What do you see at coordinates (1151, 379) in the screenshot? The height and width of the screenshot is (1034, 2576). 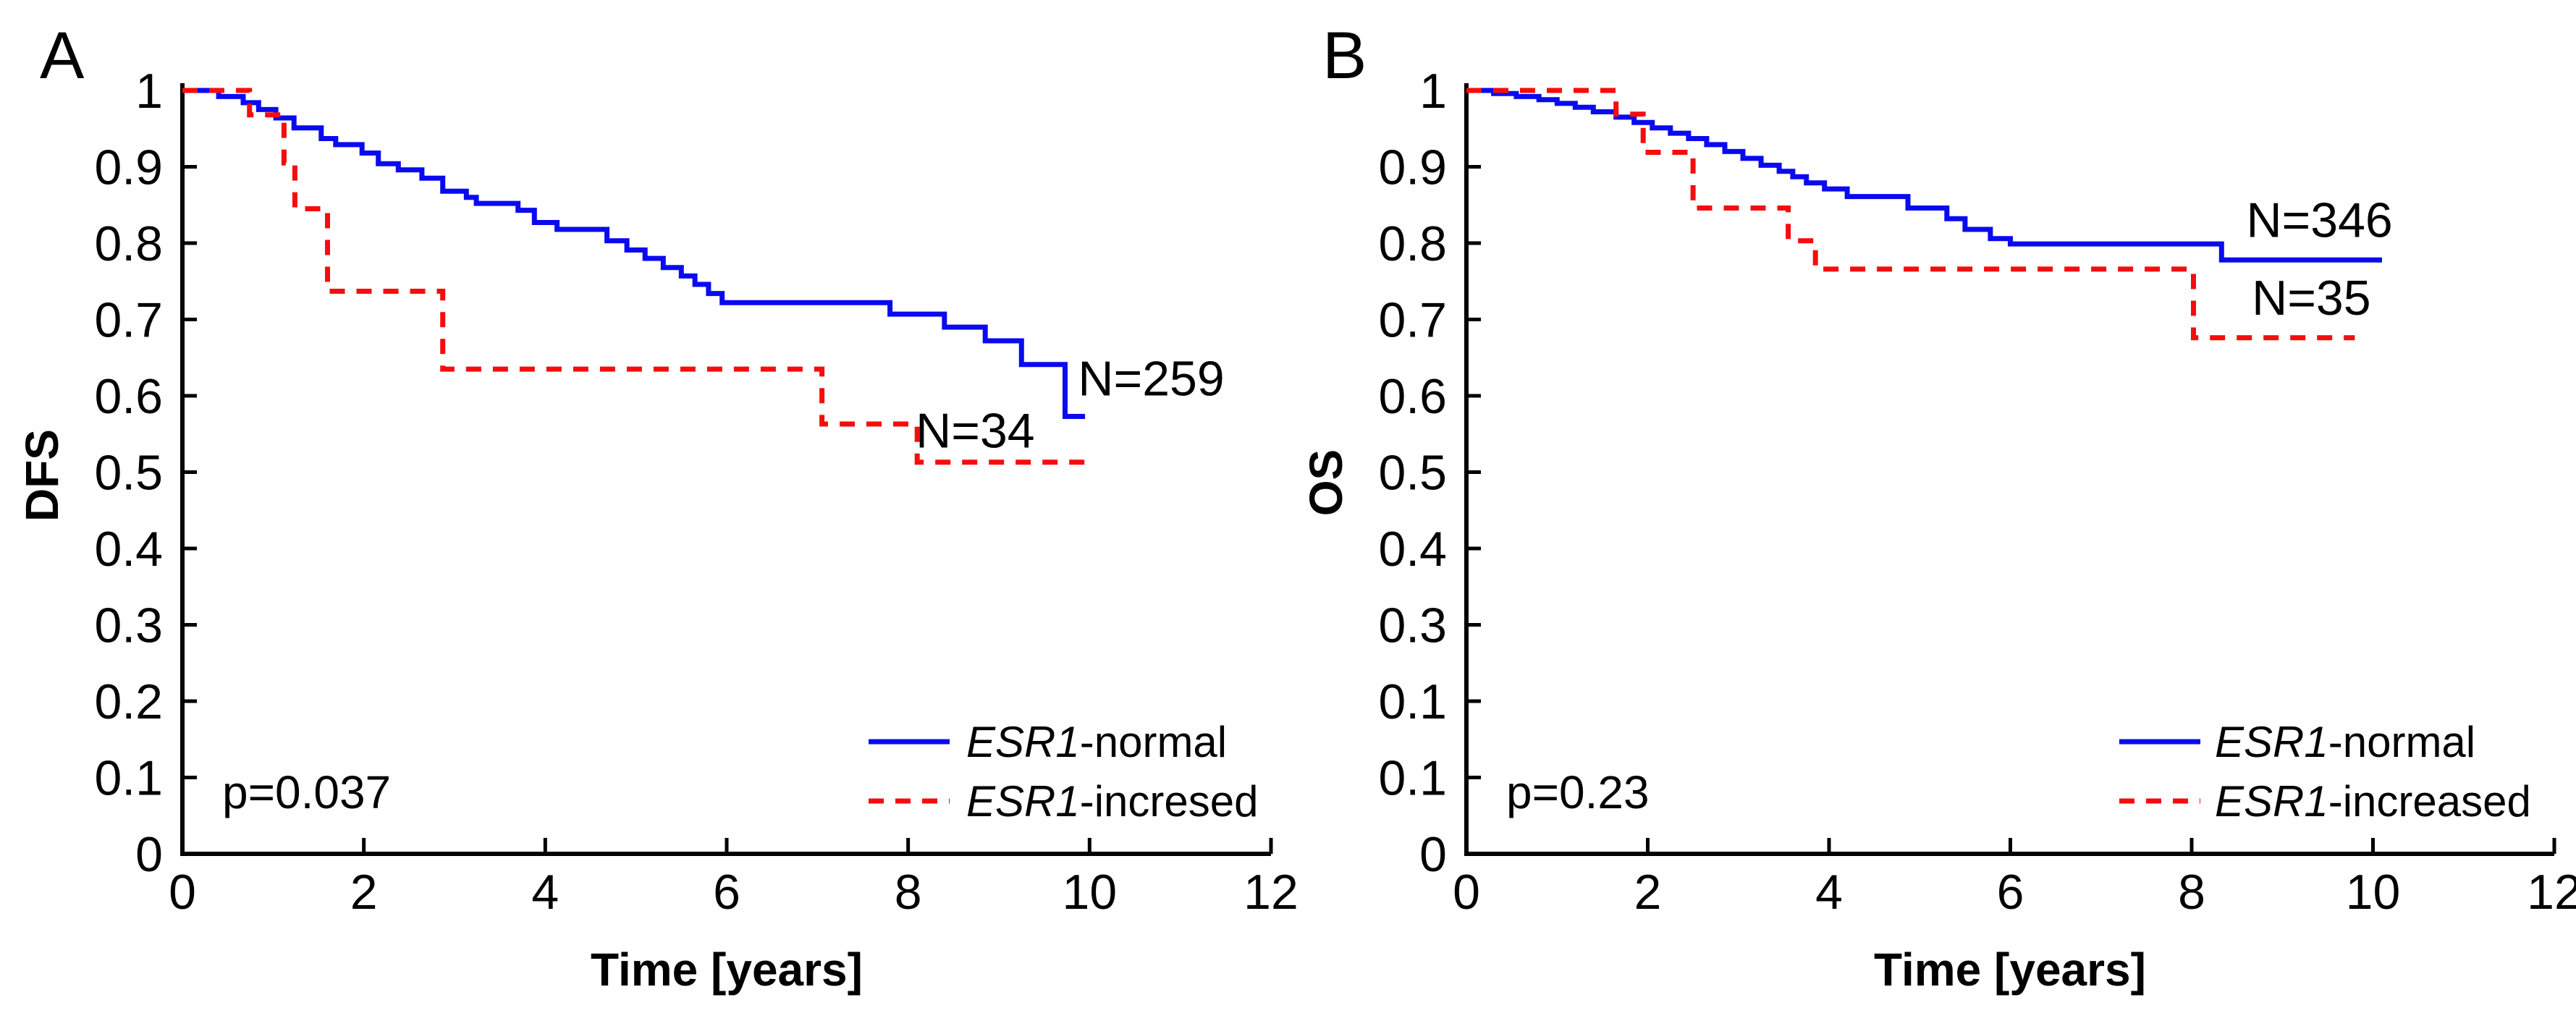 I see `n-label-normal-a: N=259` at bounding box center [1151, 379].